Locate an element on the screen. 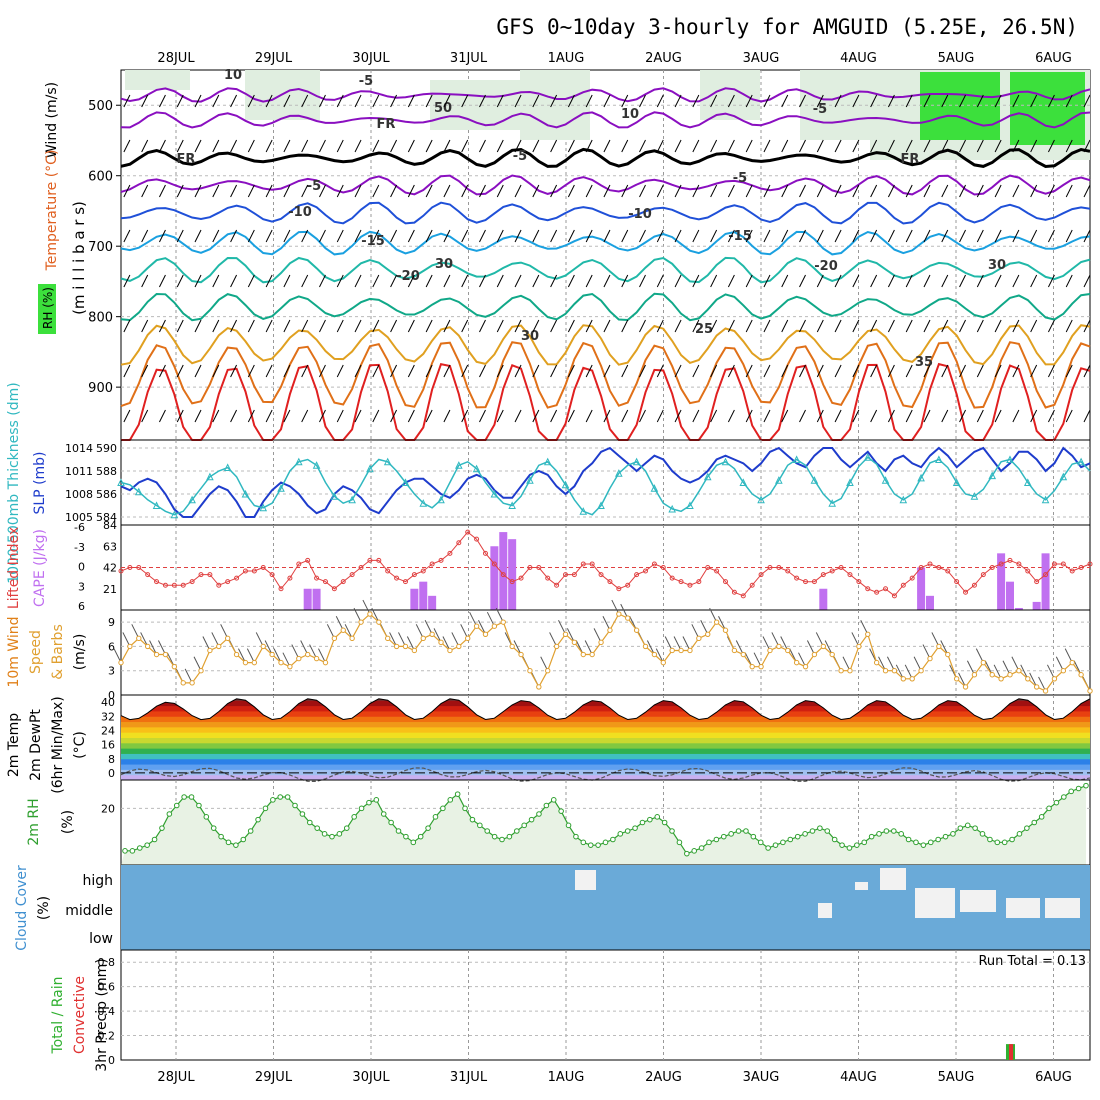 This screenshot has height=1100, width=1100. wind-axis-label: & Barbs is located at coordinates (58, 652).